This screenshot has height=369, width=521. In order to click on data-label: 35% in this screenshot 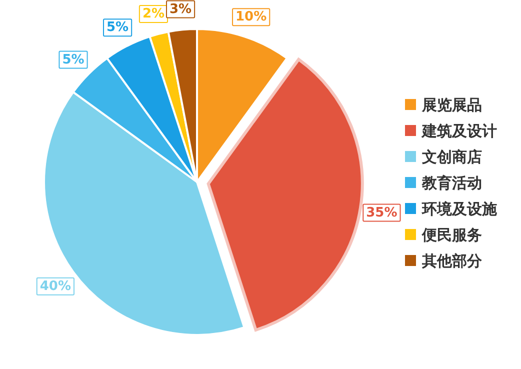, I will do `click(382, 212)`.